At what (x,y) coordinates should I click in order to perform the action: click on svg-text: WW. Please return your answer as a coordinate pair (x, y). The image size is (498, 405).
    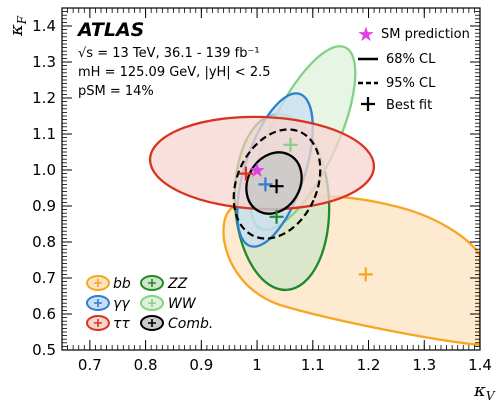
    Looking at the image, I should click on (182, 304).